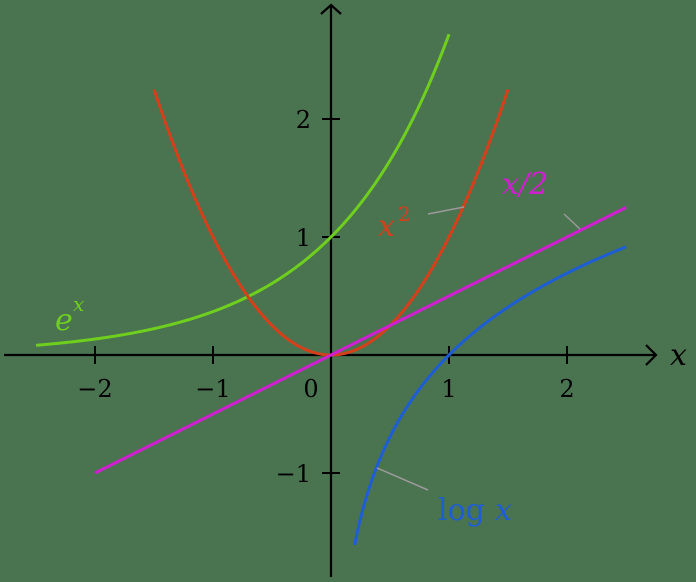 This screenshot has height=582, width=696. Describe the element at coordinates (651, 355) in the screenshot. I see `x-axis-arrow-icon` at that location.